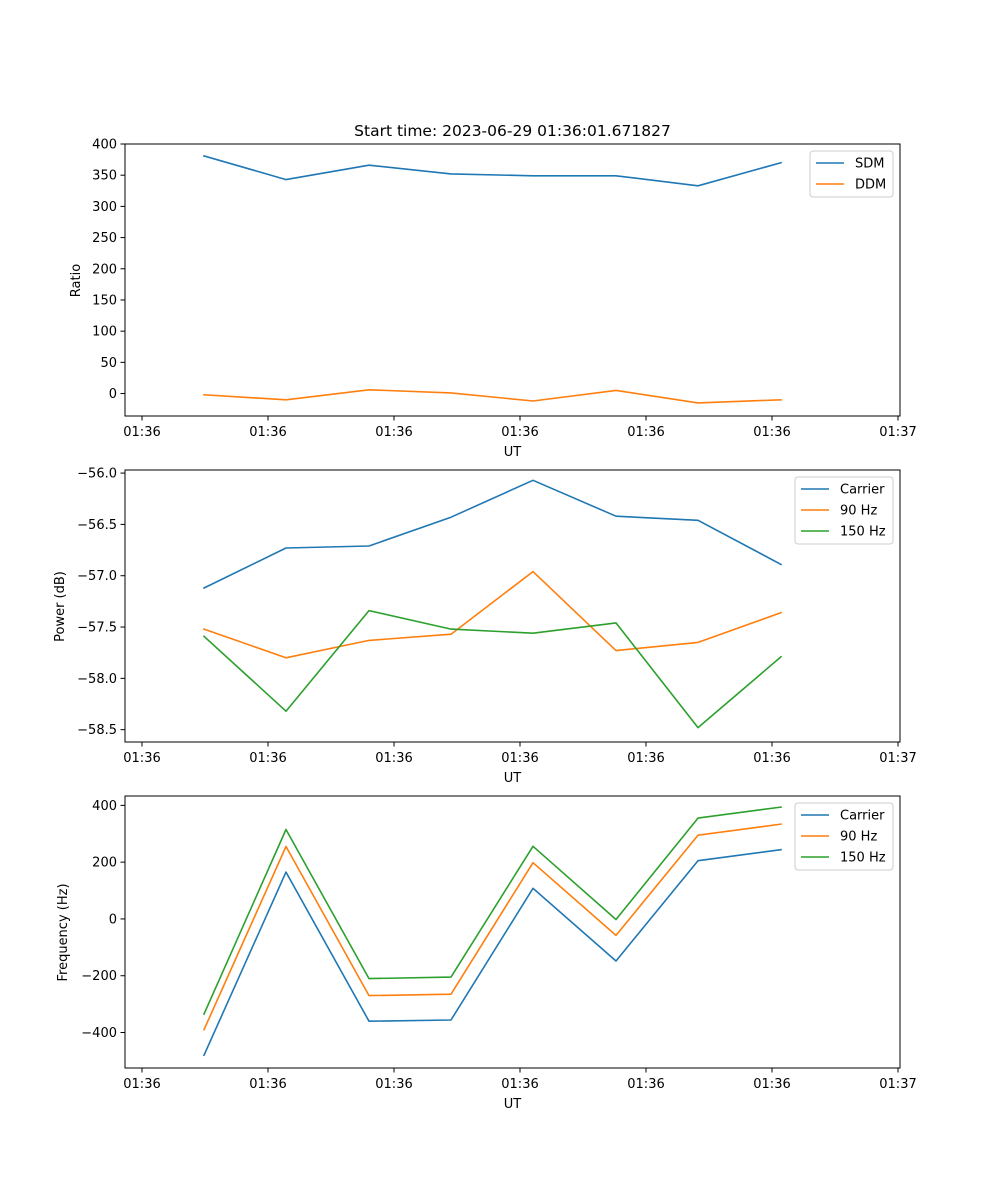  What do you see at coordinates (512, 131) in the screenshot?
I see `chart-title: Start time: 2023-06-29 01:36:01.671827` at bounding box center [512, 131].